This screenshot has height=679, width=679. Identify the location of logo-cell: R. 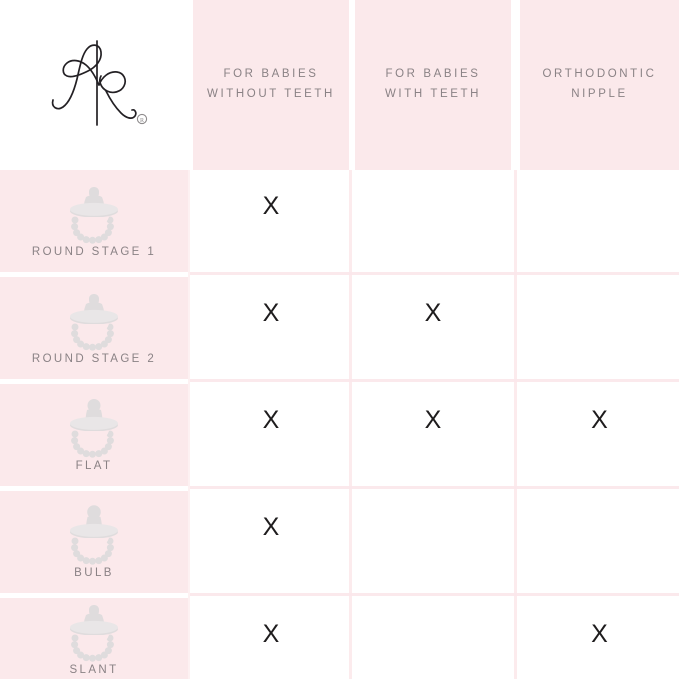
(95, 85).